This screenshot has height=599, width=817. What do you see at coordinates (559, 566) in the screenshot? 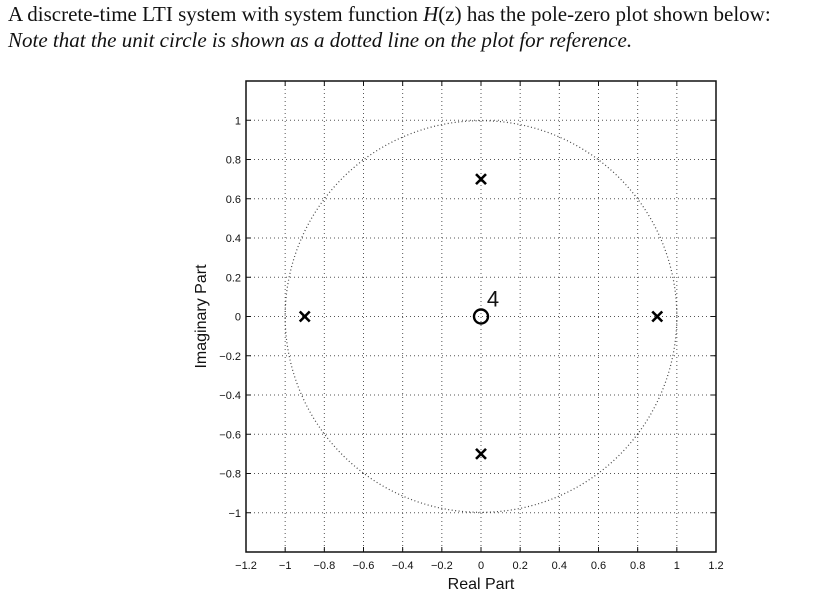
I see `x-tick-label: 0.4` at bounding box center [559, 566].